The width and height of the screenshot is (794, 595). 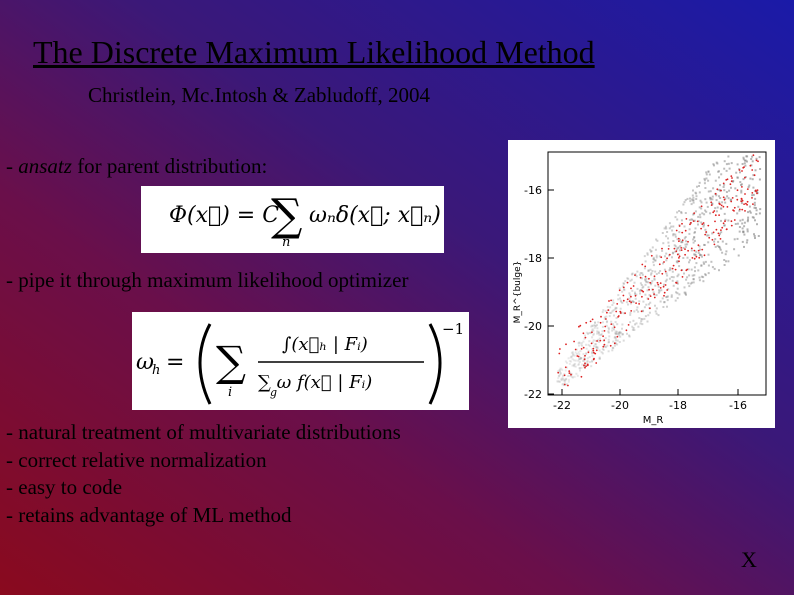 I want to click on bullet-item: - retains advantage of ML method, so click(x=149, y=514).